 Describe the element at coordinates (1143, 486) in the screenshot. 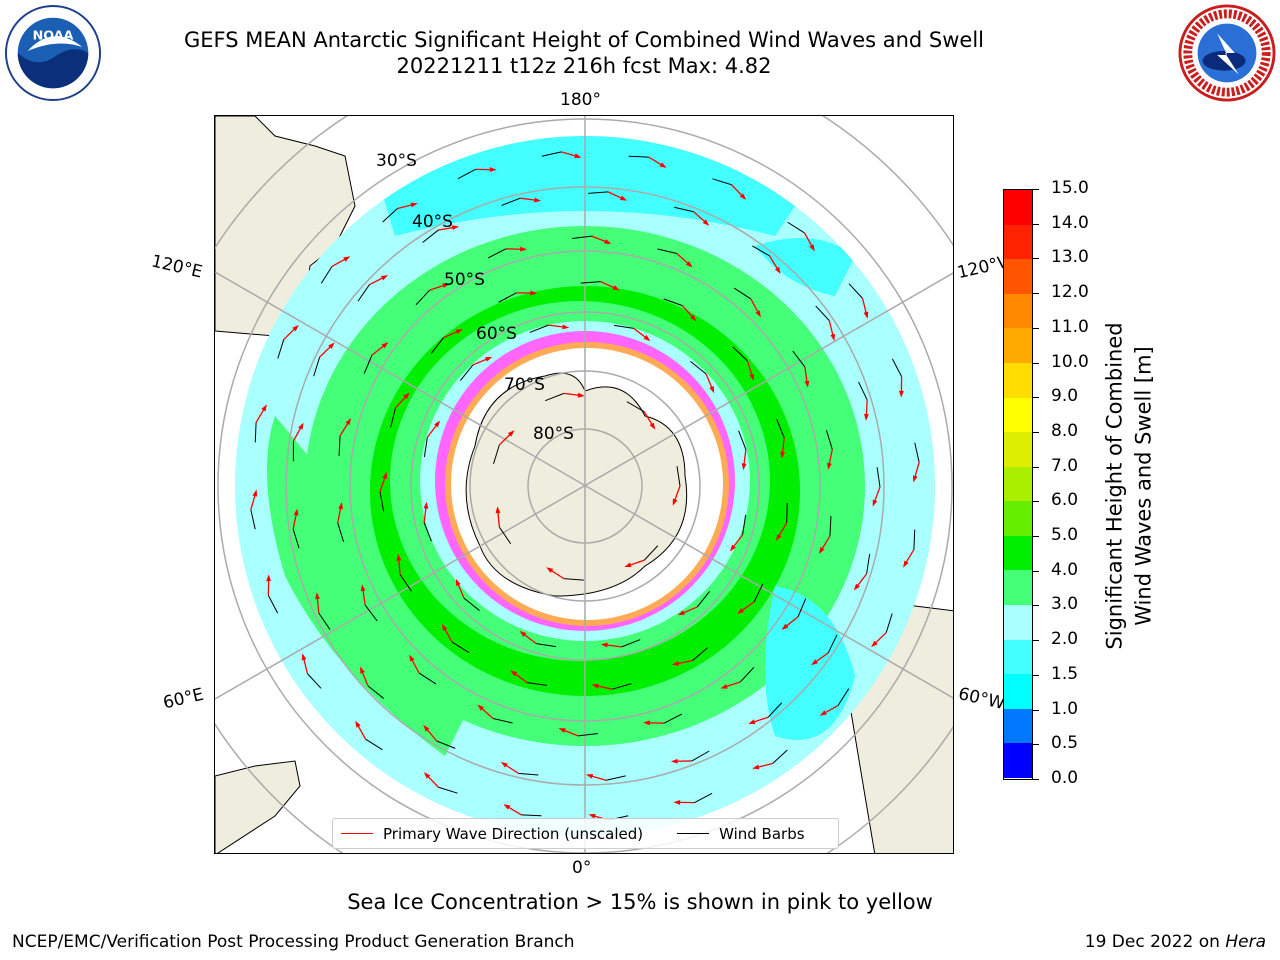

I see `colorbar-label-line2: Wind Waves and Swell [m]` at that location.